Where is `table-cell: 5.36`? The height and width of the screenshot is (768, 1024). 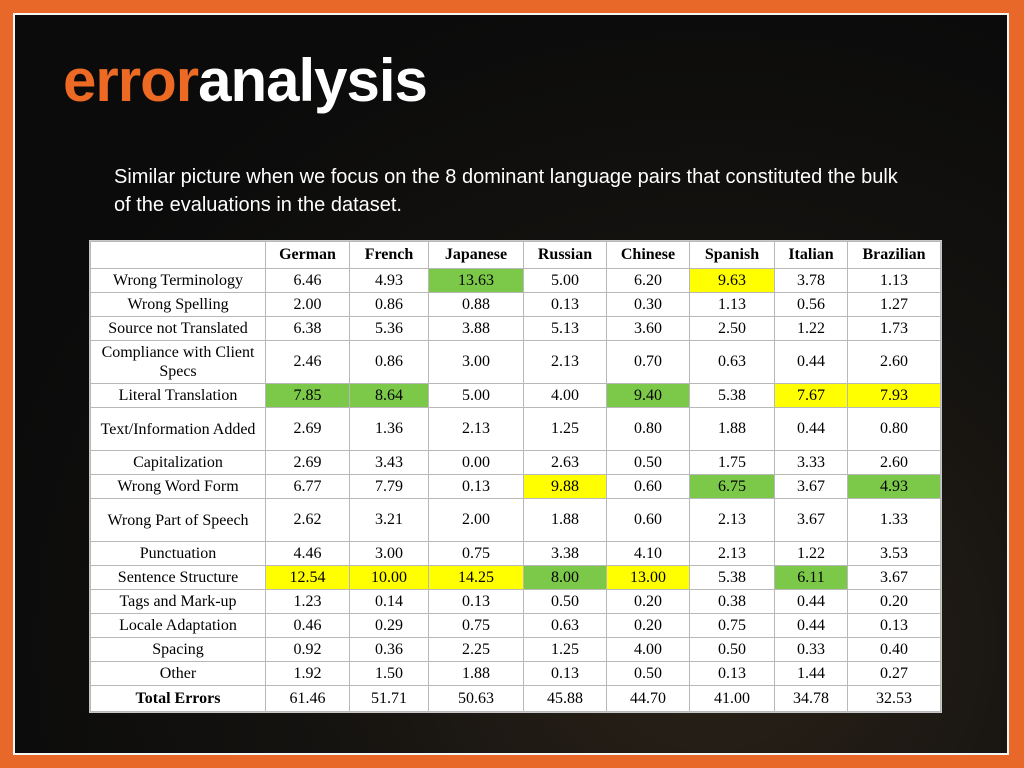 table-cell: 5.36 is located at coordinates (389, 328).